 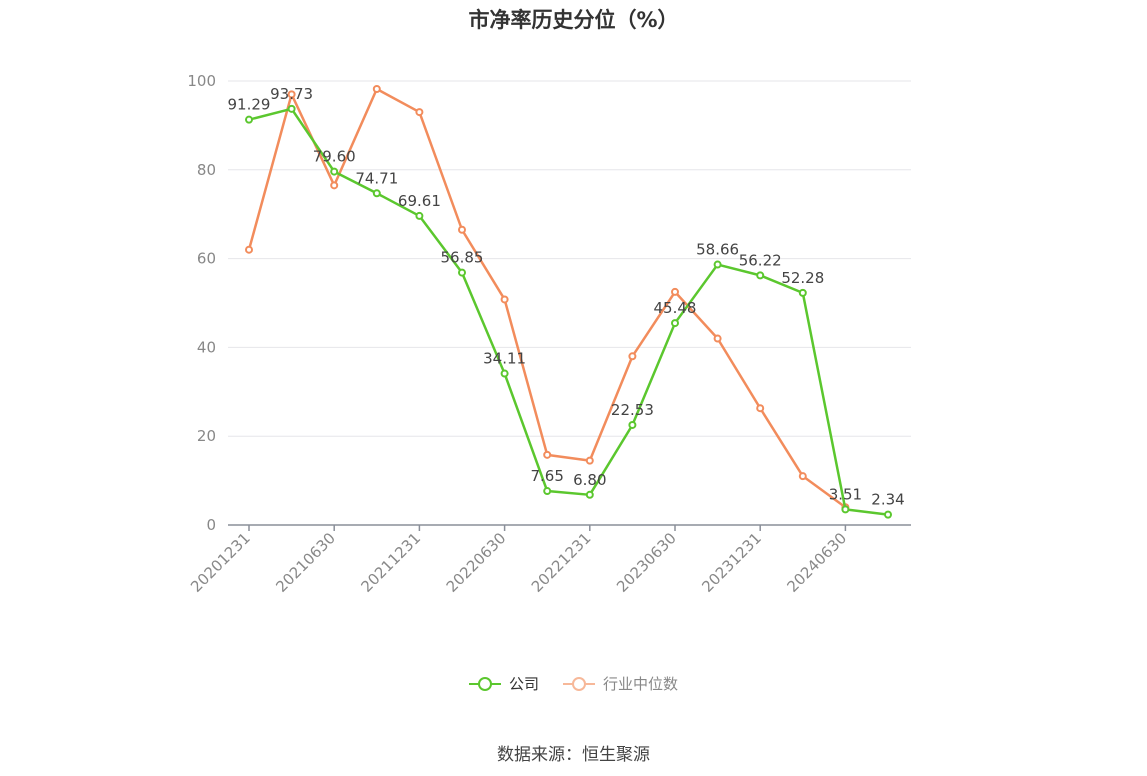 I want to click on legend-item-company: 公司, so click(x=503, y=683).